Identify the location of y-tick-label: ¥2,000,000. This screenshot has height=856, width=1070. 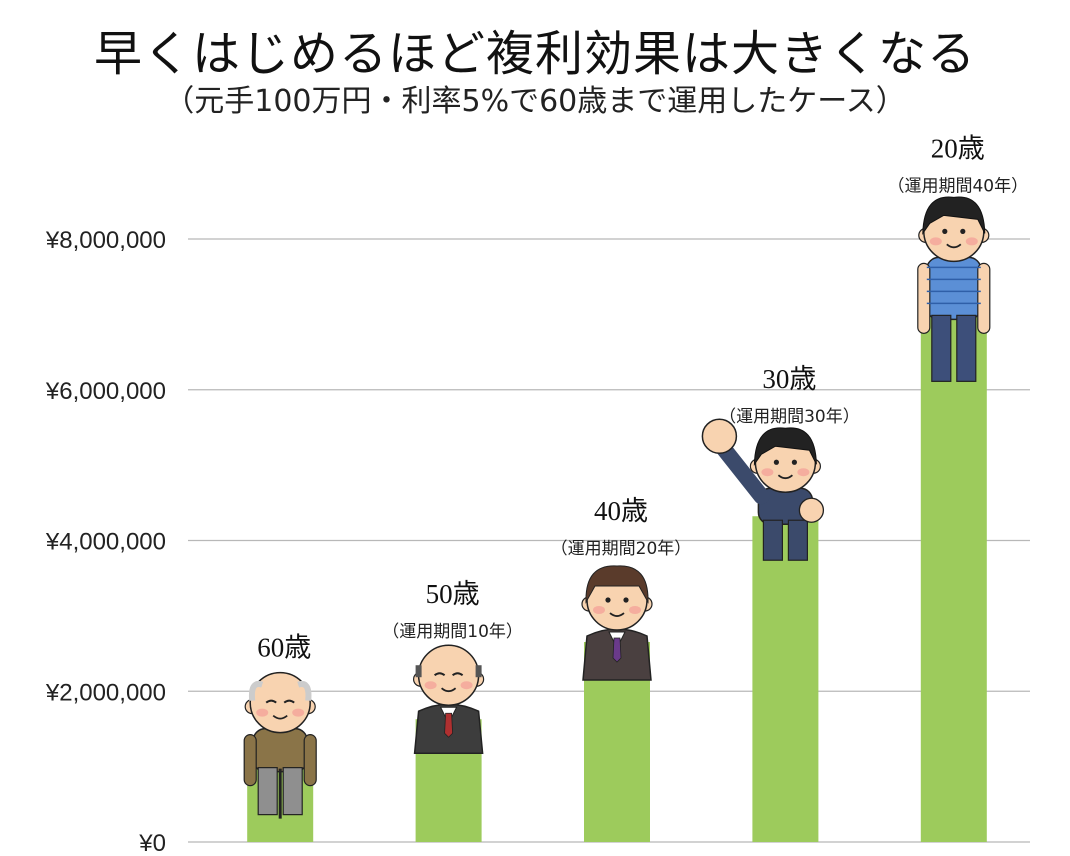
(105, 692).